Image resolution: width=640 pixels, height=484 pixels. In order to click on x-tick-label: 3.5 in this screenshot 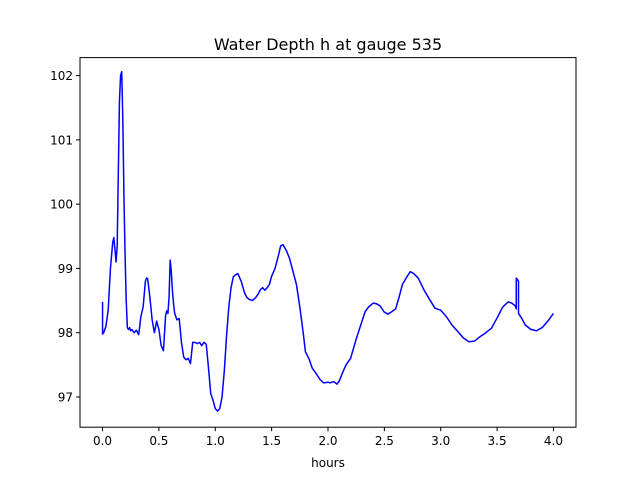, I will do `click(497, 441)`.